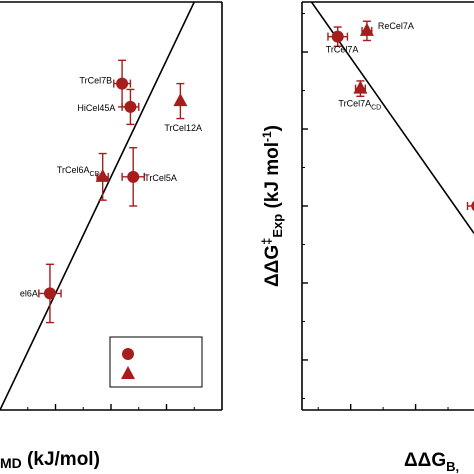 The image size is (474, 474). Describe the element at coordinates (359, 96) in the screenshot. I see `right-point: TrCel7ACD` at that location.